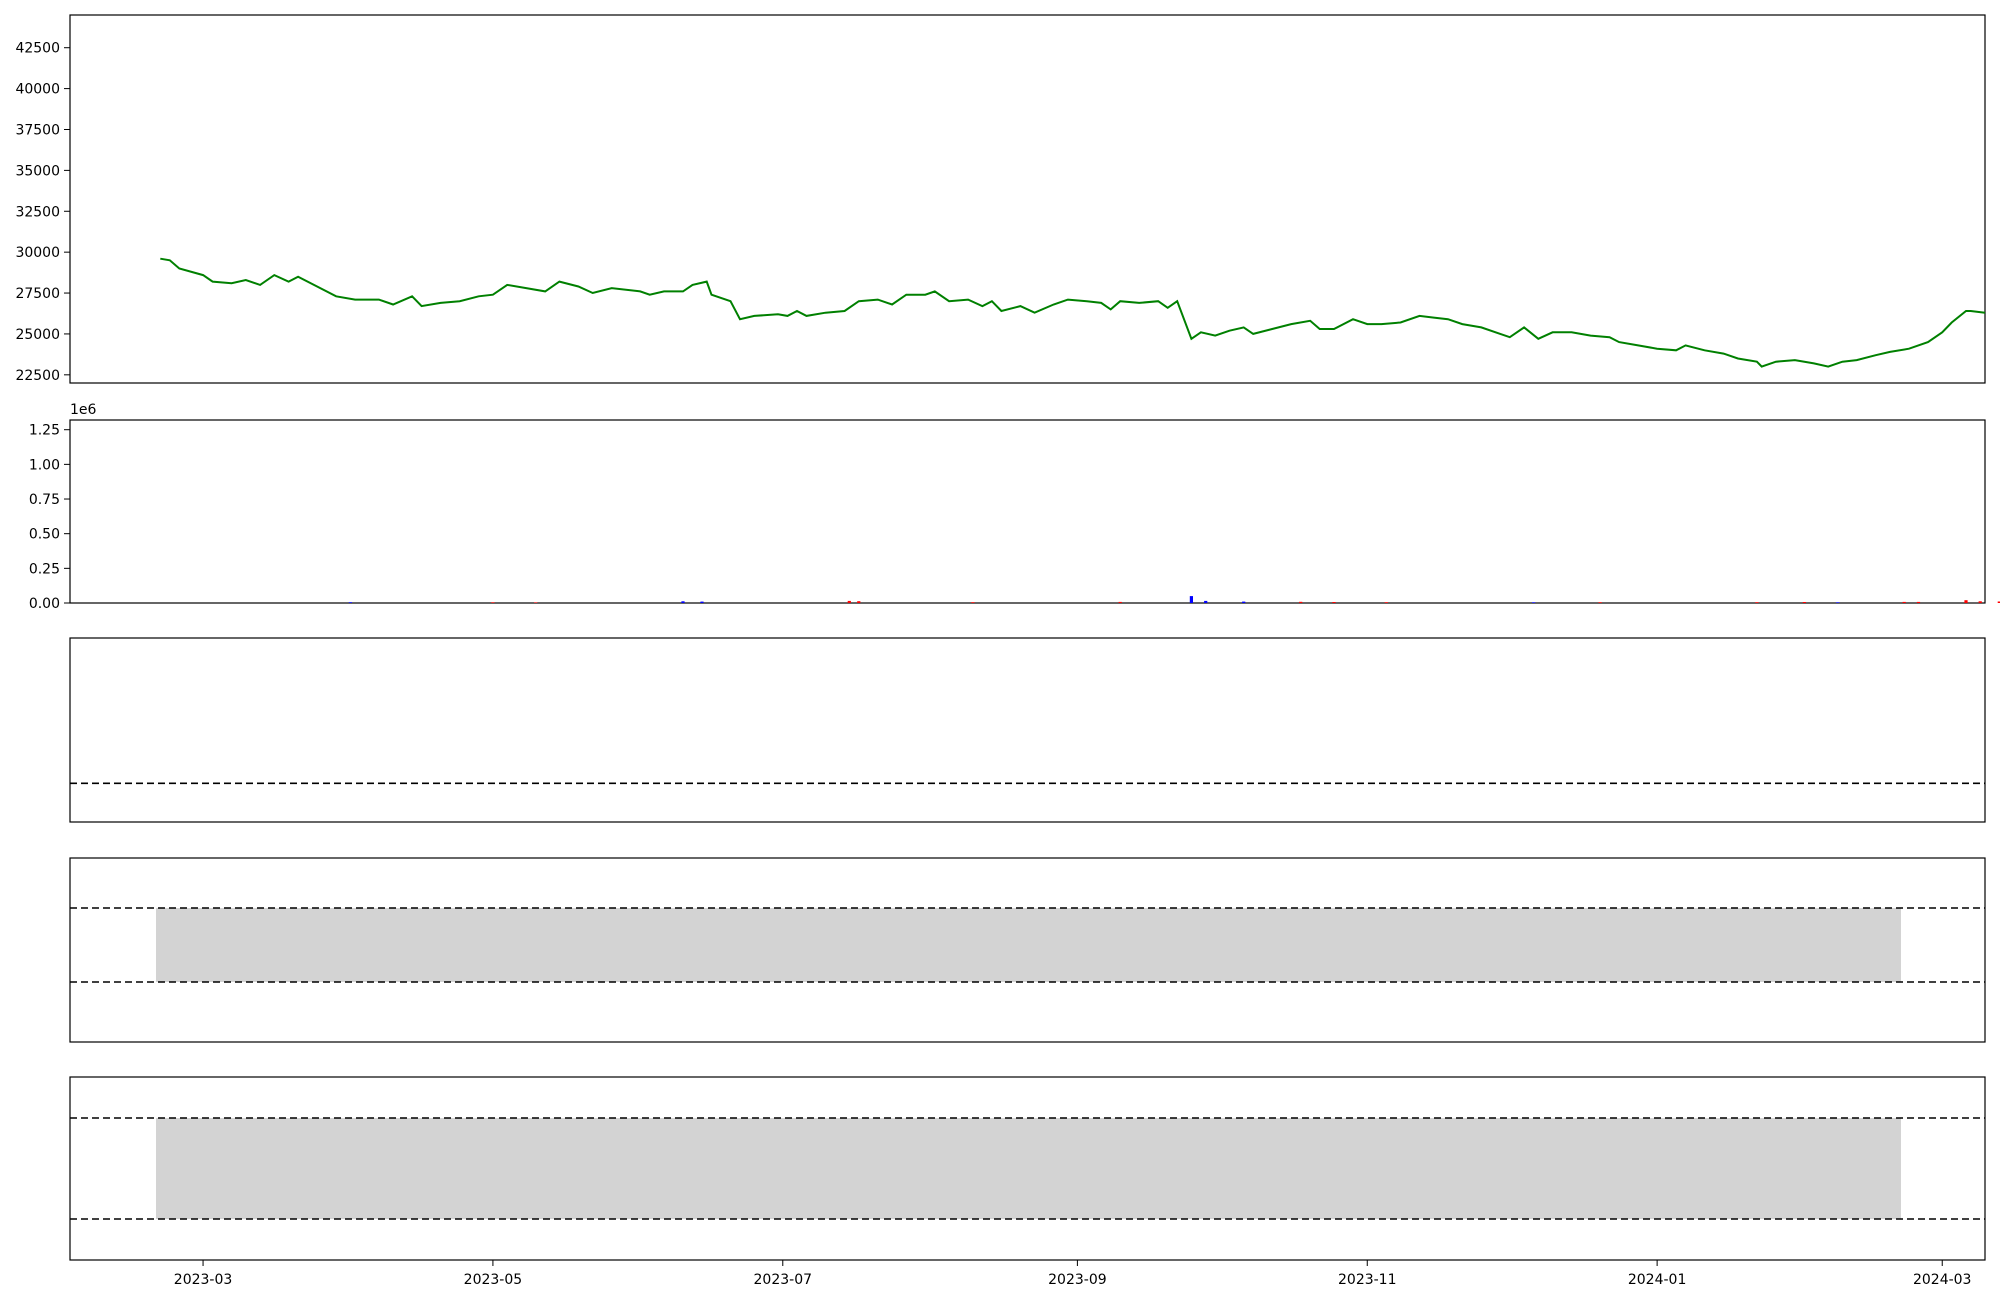  I want to click on stochrsi-band, so click(1028, 1168).